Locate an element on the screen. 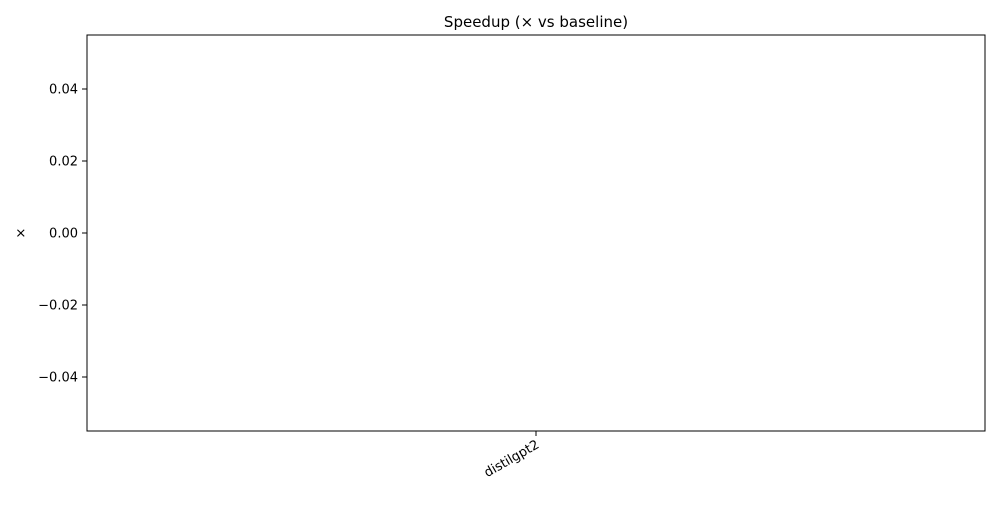  y-tick-label: 0.00 is located at coordinates (63, 234).